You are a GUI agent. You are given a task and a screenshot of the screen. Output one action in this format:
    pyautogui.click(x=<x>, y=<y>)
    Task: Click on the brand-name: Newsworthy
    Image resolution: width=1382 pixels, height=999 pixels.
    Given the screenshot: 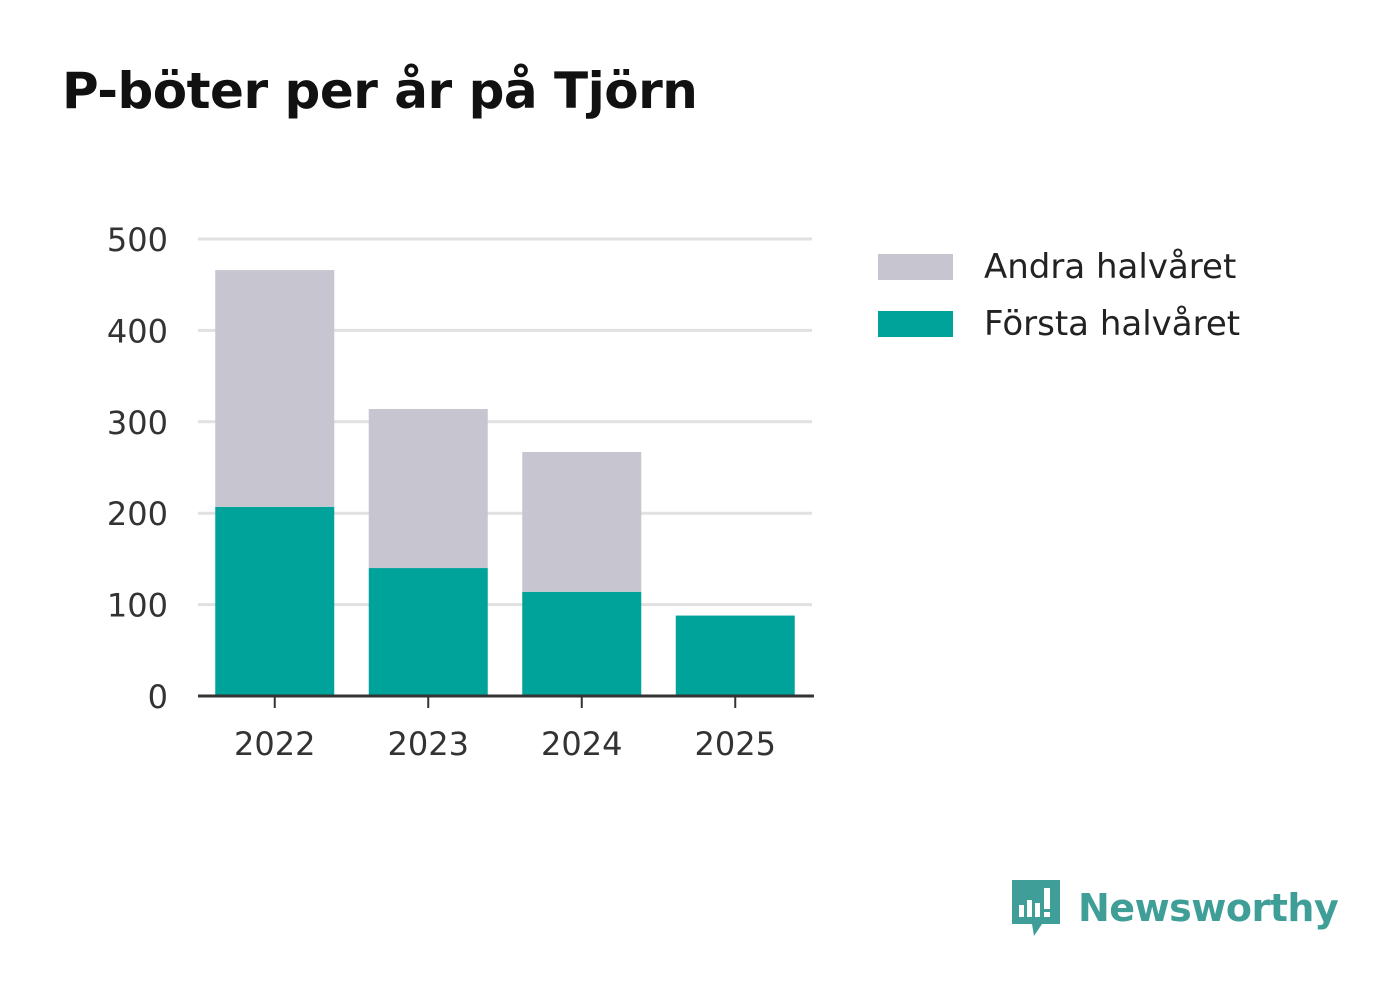 What is the action you would take?
    pyautogui.click(x=1208, y=908)
    